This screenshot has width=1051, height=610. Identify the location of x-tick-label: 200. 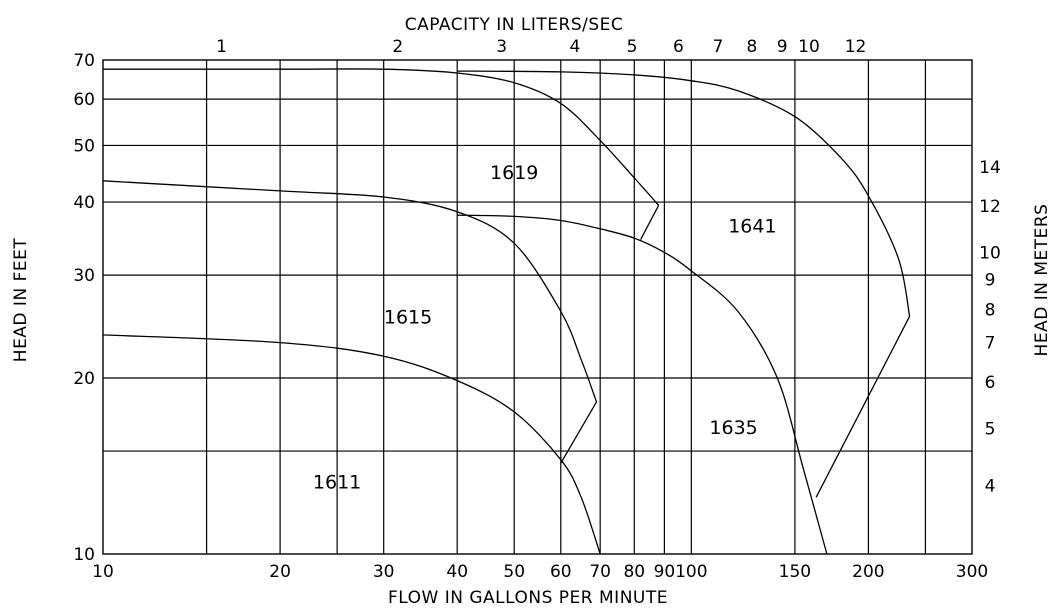
(868, 572).